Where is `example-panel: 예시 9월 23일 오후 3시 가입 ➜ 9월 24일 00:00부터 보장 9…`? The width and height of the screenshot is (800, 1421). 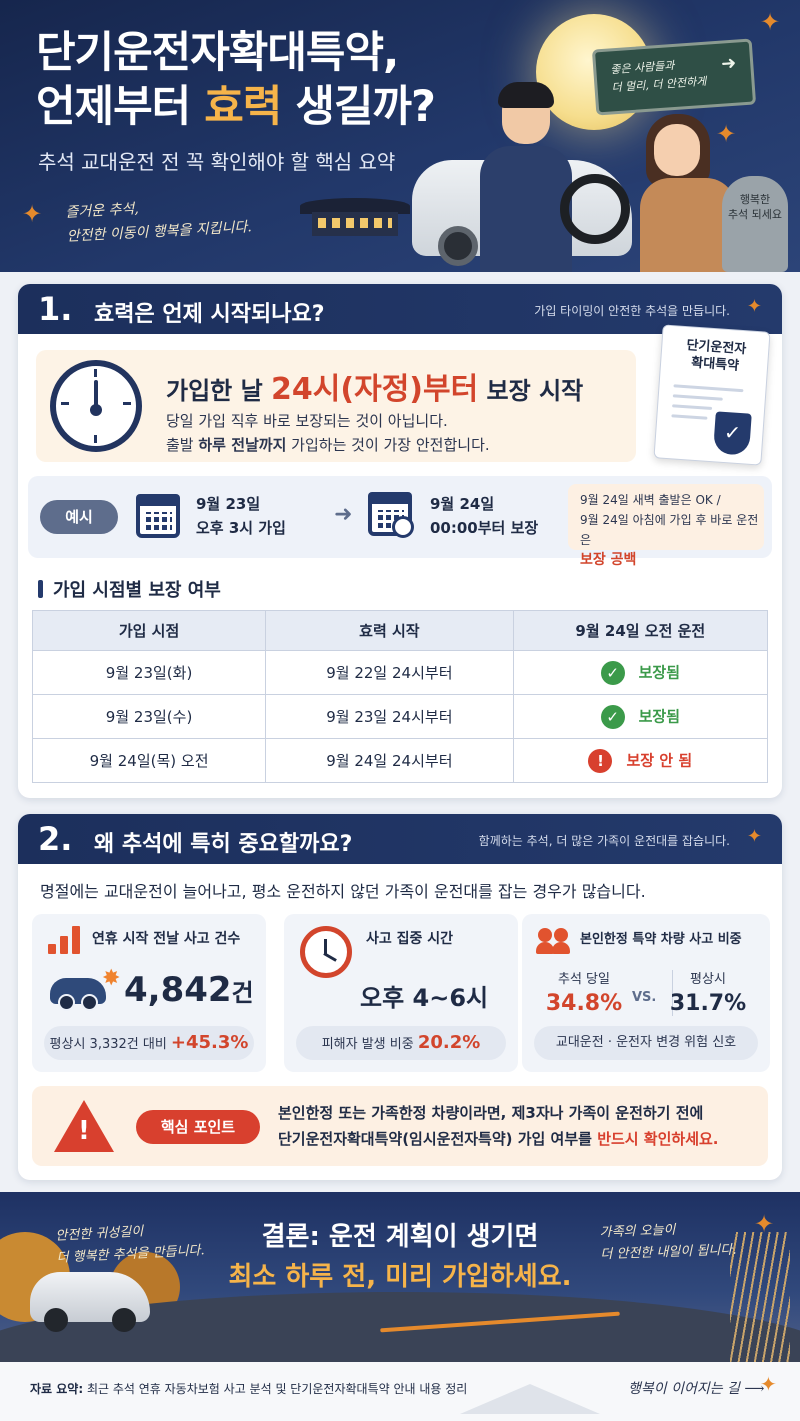
example-panel: 예시 9월 23일 오후 3시 가입 ➜ 9월 24일 00:00부터 보장 9… is located at coordinates (400, 522).